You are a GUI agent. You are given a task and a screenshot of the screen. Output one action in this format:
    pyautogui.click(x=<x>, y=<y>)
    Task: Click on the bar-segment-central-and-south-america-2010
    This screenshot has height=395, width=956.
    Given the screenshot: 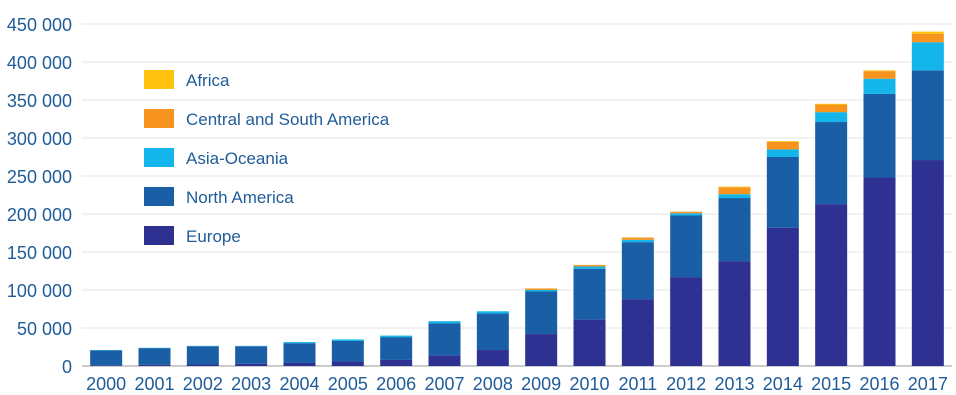 What is the action you would take?
    pyautogui.click(x=589, y=265)
    